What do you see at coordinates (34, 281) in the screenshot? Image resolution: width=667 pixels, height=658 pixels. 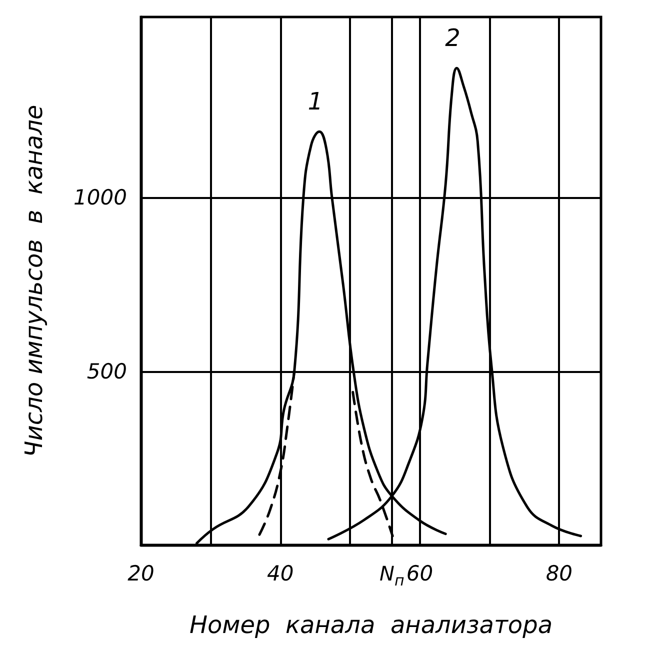 I see `y-axis-title: Число импульсов в канале` at bounding box center [34, 281].